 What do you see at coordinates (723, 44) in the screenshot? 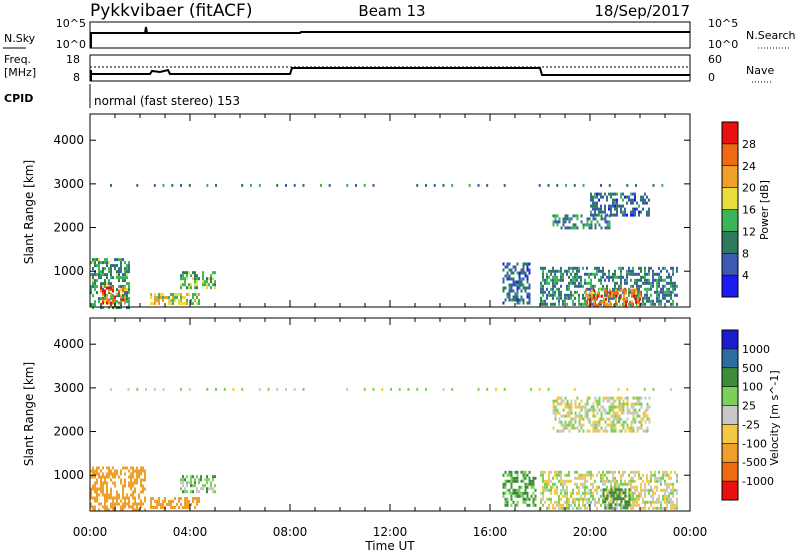
I see `nsearch-tick-bottom: 10^0` at bounding box center [723, 44].